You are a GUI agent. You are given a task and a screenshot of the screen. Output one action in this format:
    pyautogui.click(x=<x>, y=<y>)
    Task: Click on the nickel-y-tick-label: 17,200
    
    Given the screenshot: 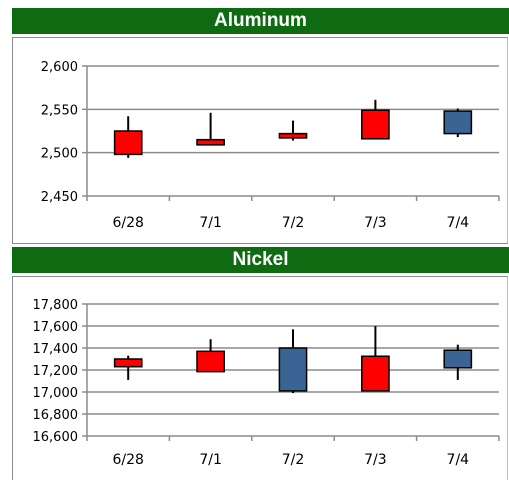 What is the action you would take?
    pyautogui.click(x=56, y=371)
    